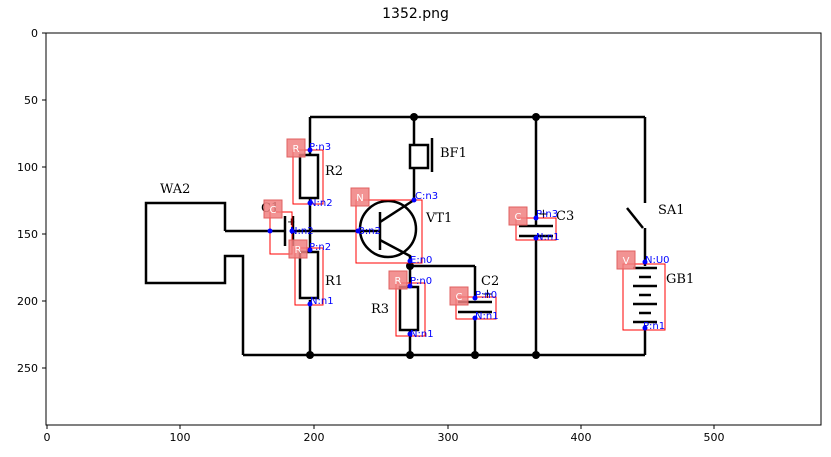 The height and width of the screenshot is (457, 831). What do you see at coordinates (380, 309) in the screenshot?
I see `label-r3: R3` at bounding box center [380, 309].